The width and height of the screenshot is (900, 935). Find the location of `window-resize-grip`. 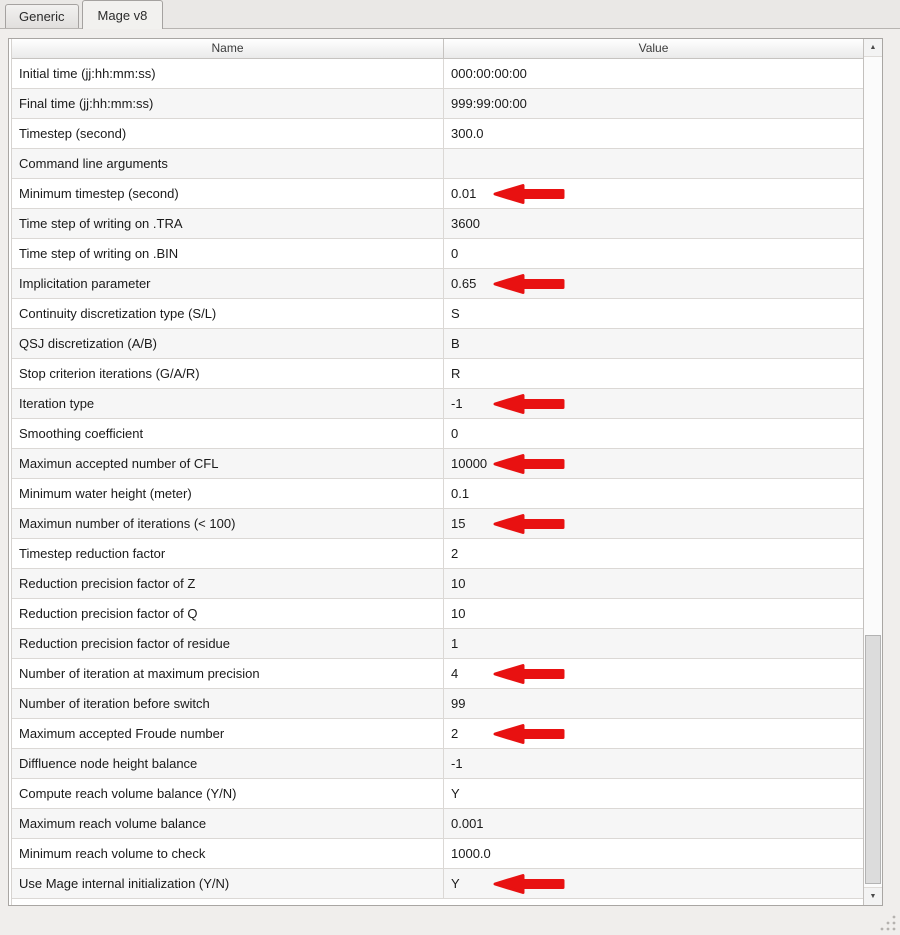

window-resize-grip is located at coordinates (888, 923).